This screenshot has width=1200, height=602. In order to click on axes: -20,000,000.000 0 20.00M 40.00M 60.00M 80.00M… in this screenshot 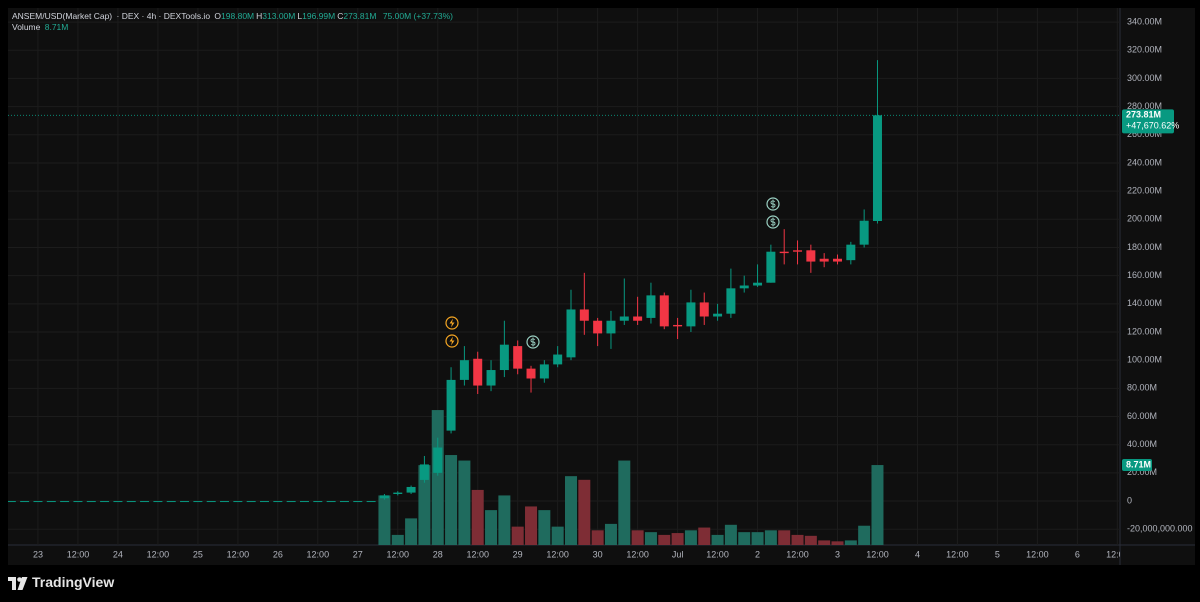, I will do `click(1157, 275)`.